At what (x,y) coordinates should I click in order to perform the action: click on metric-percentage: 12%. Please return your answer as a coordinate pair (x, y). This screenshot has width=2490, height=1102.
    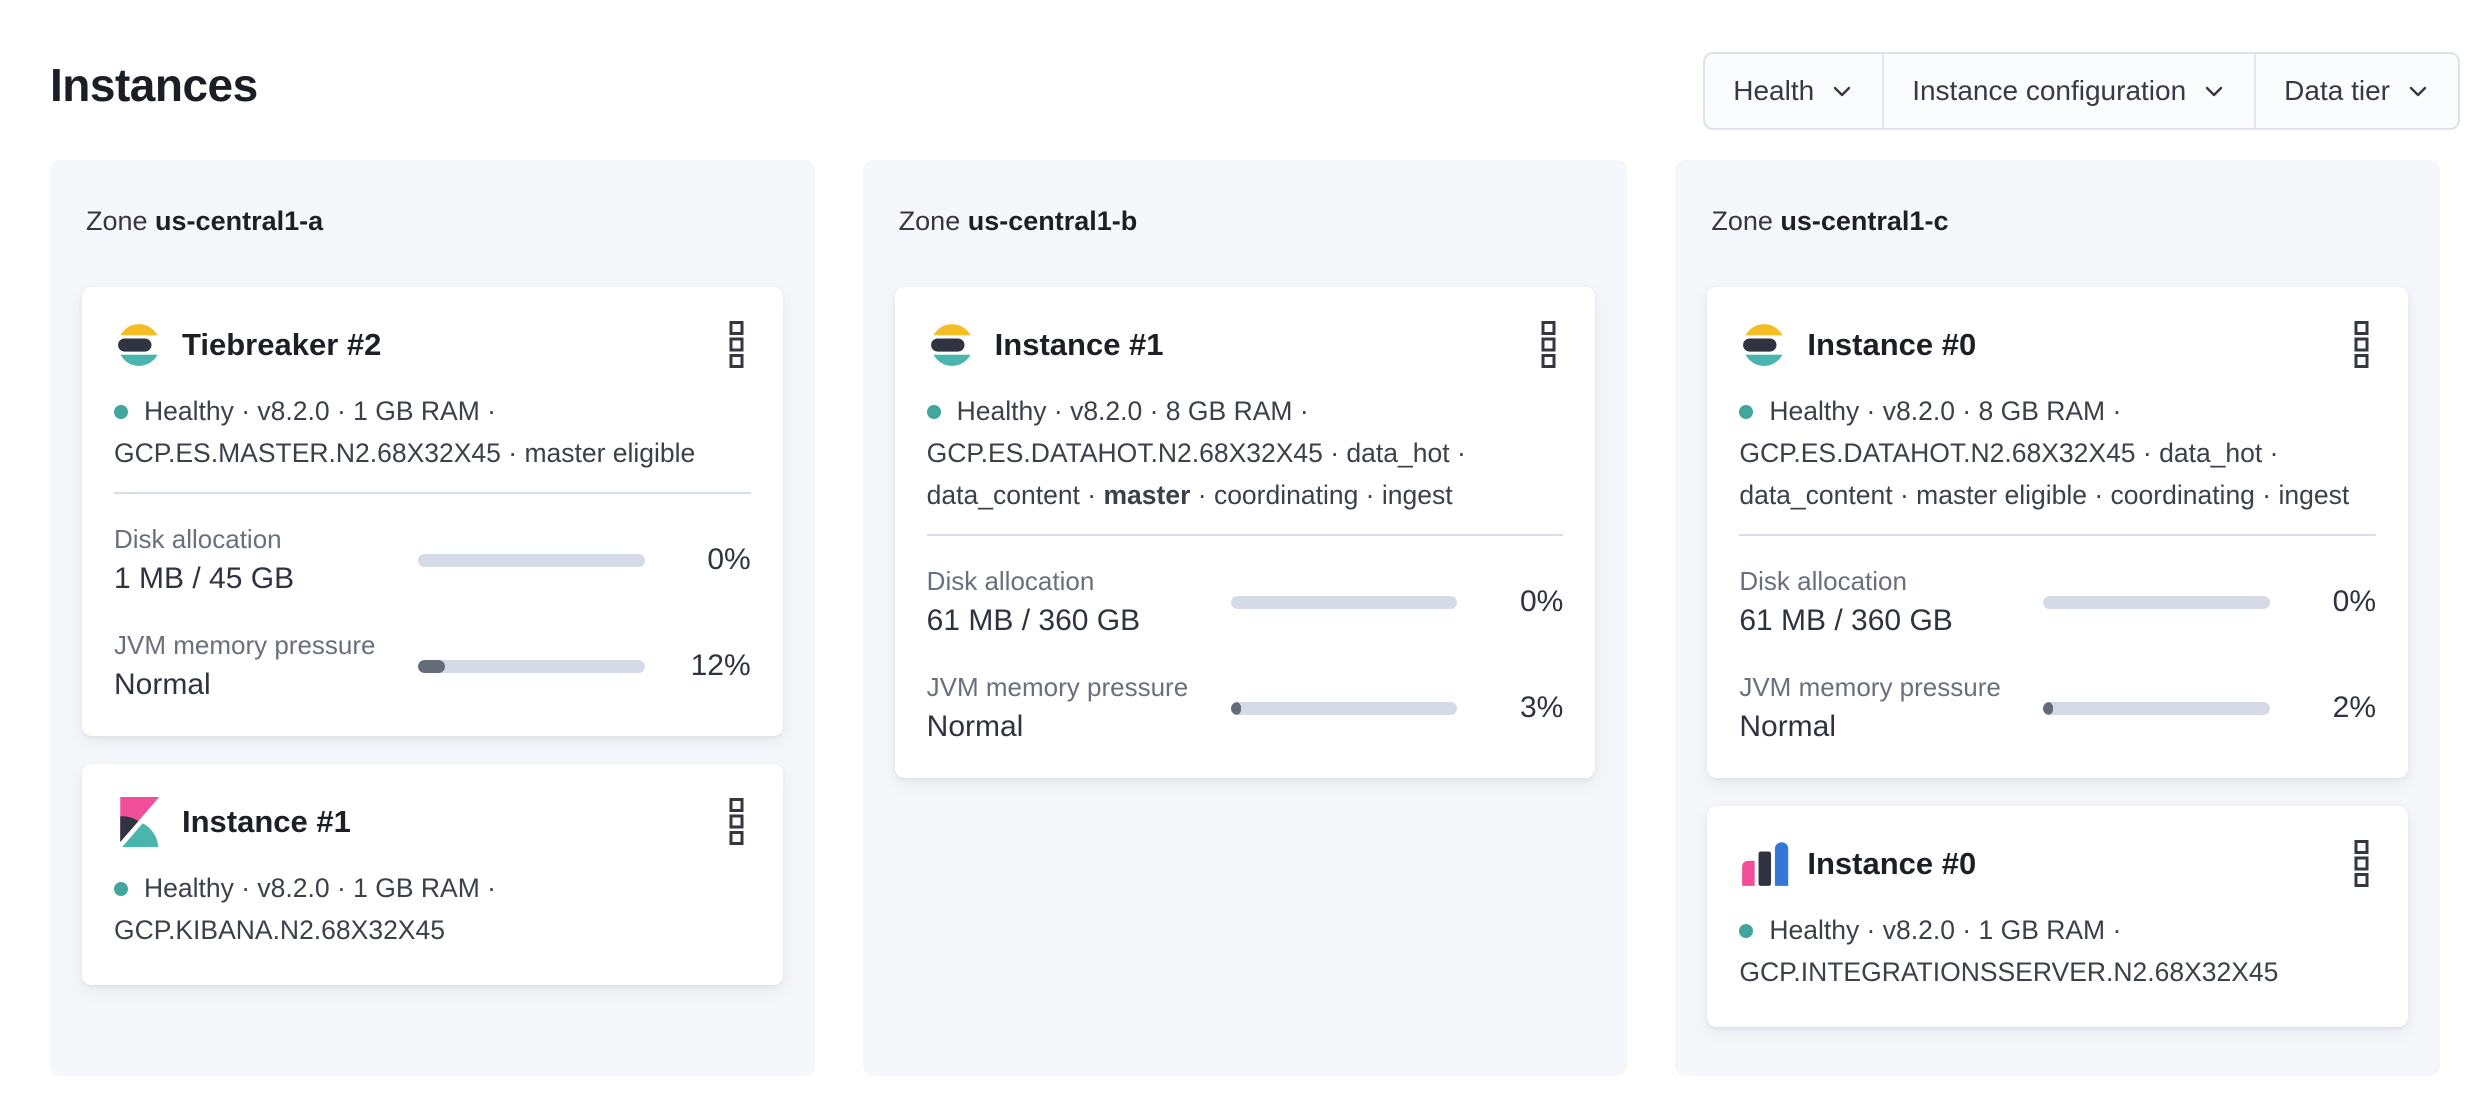
    Looking at the image, I should click on (720, 665).